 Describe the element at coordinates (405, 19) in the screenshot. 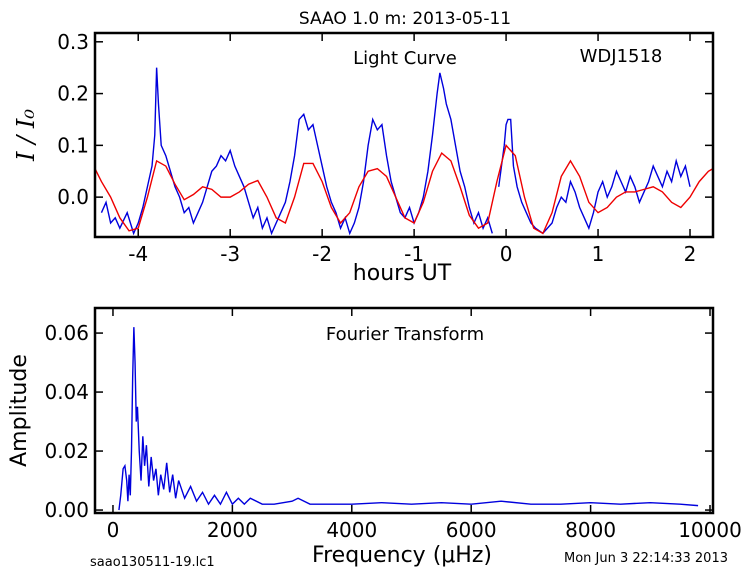

I see `figure-title: SAAO 1.0 m: 2013-05-11` at that location.